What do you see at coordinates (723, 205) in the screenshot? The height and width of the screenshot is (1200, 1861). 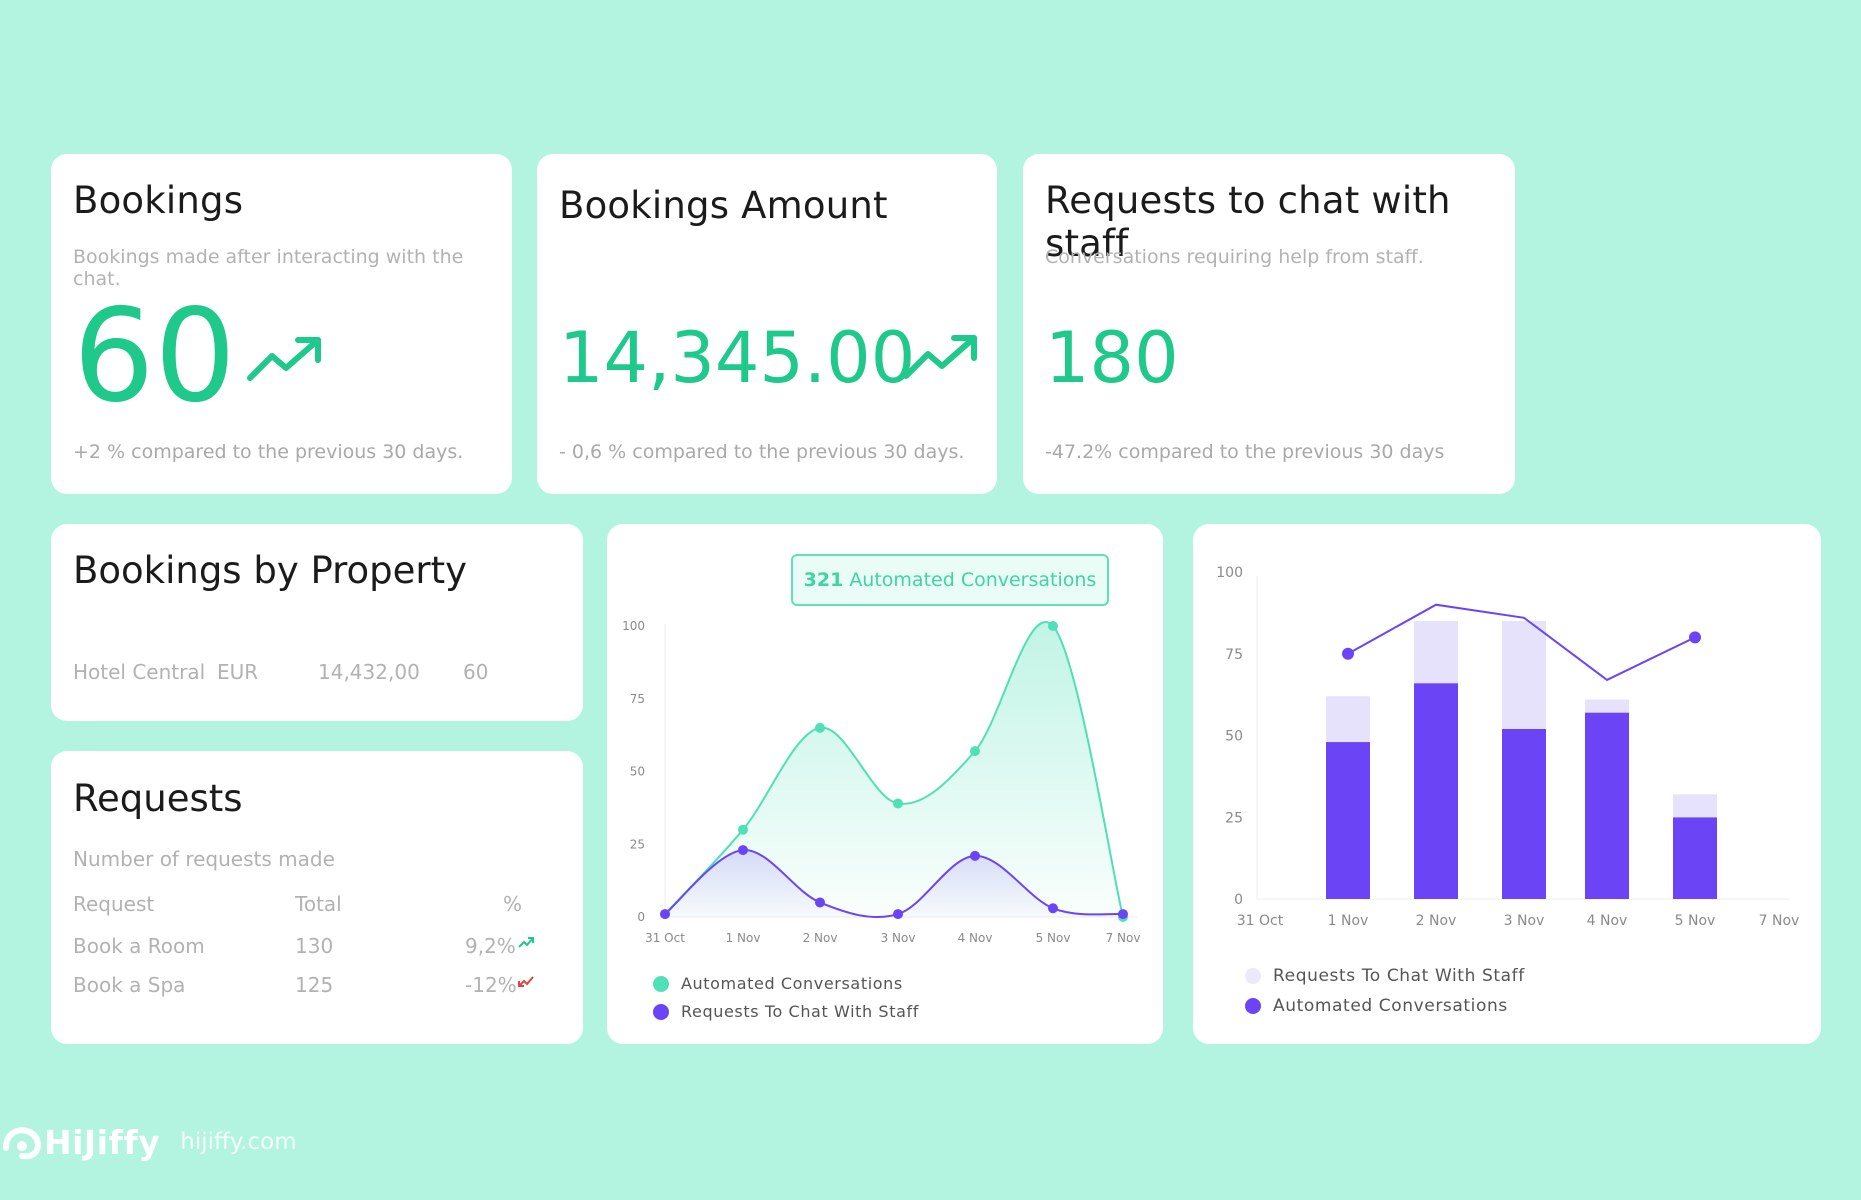 I see `bookings-amount-title: Bookings Amount` at bounding box center [723, 205].